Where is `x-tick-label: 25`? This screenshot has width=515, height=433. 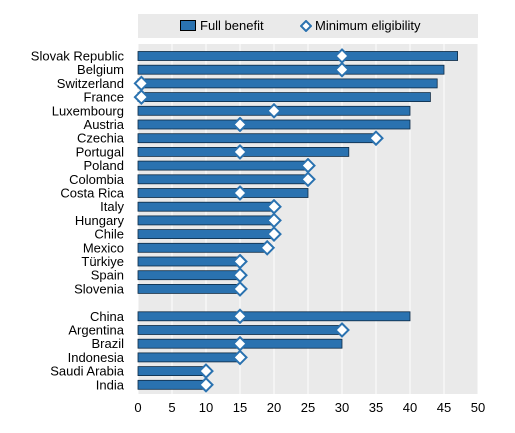 x-tick-label: 25 is located at coordinates (308, 407).